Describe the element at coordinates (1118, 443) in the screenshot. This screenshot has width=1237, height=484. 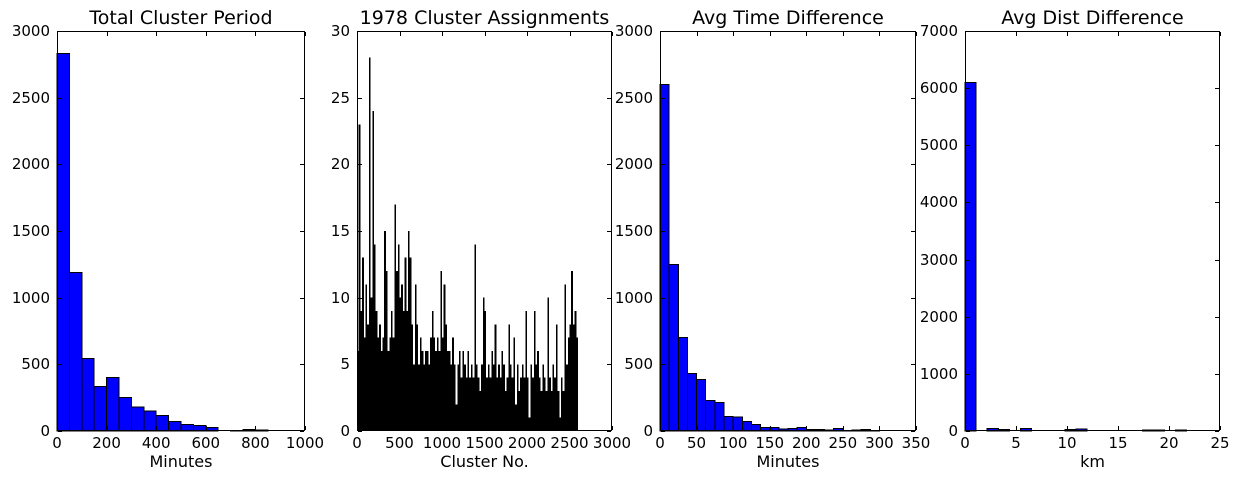
I see `x-tick-label: 15` at that location.